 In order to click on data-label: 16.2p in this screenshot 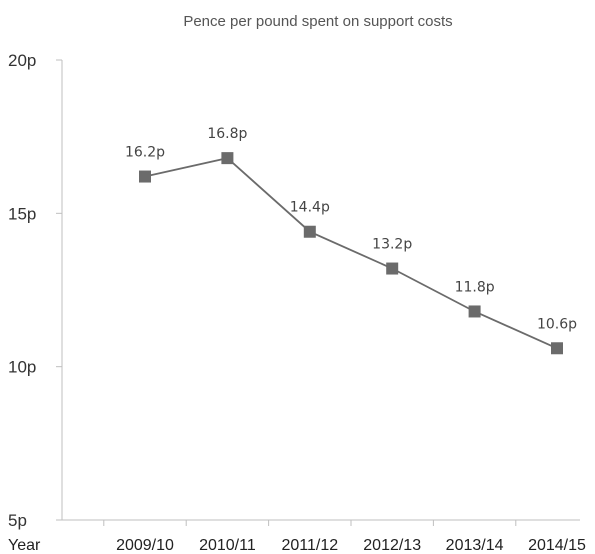, I will do `click(145, 153)`.